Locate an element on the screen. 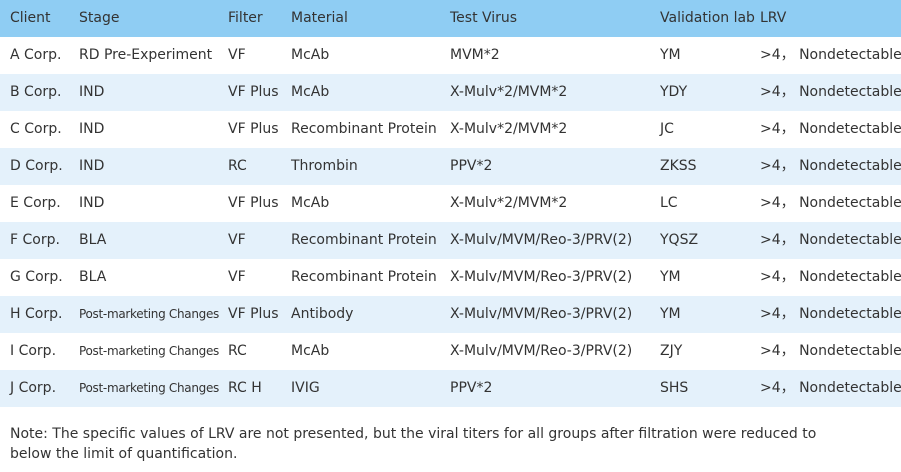 Image resolution: width=901 pixels, height=472 pixels. header-cell: Stage is located at coordinates (99, 18).